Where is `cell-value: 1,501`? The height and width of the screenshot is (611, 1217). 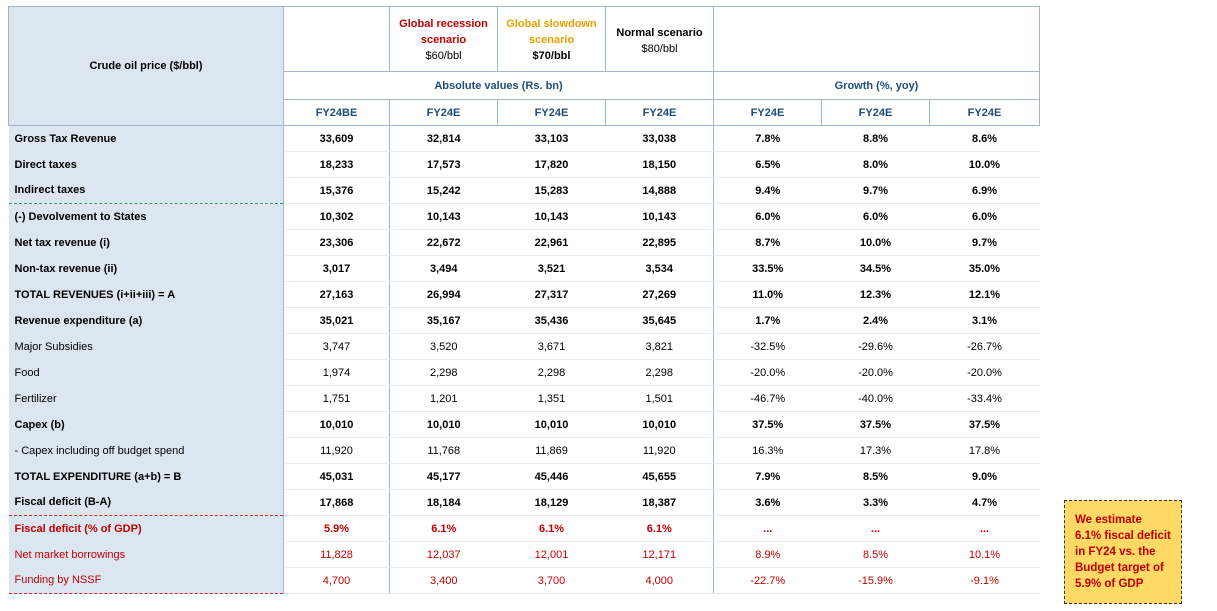
cell-value: 1,501 is located at coordinates (659, 398).